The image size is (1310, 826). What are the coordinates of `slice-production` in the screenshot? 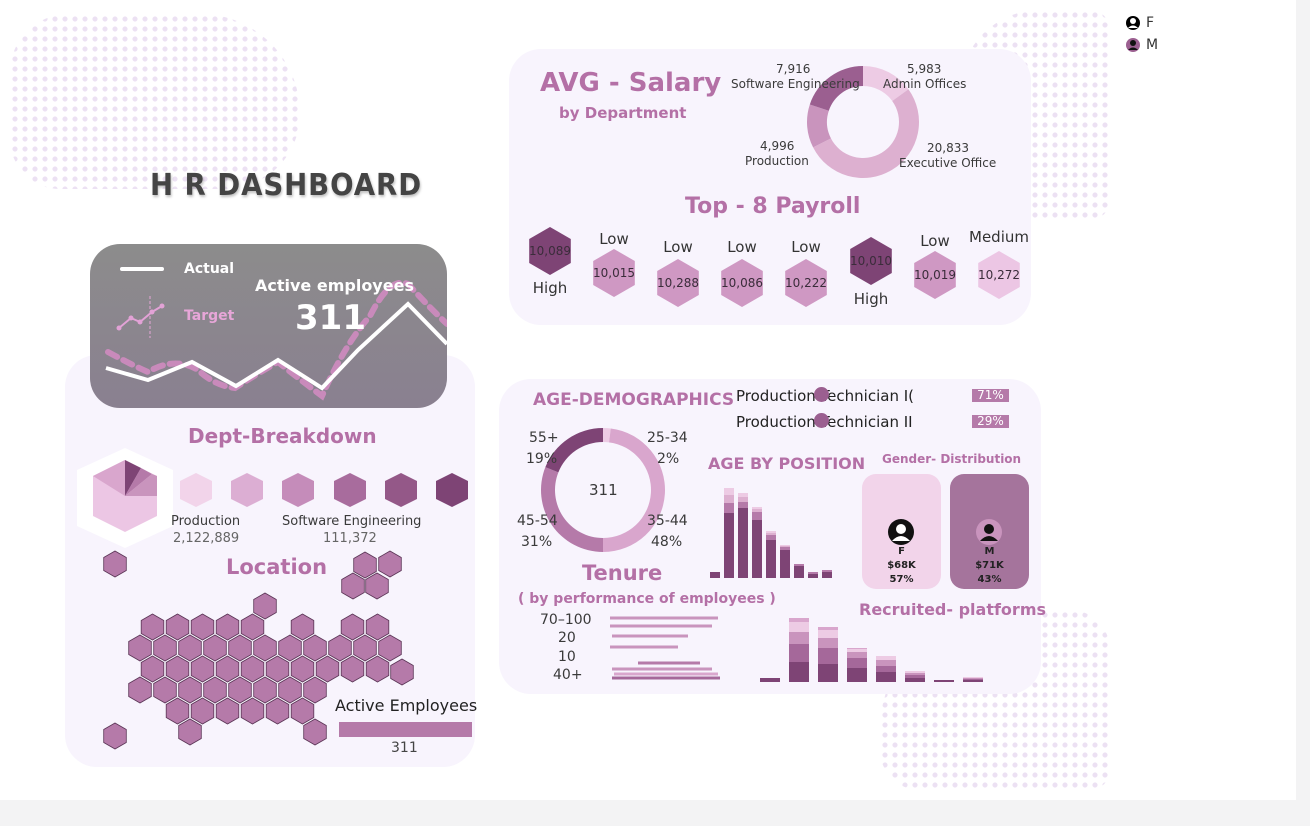 It's located at (819, 126).